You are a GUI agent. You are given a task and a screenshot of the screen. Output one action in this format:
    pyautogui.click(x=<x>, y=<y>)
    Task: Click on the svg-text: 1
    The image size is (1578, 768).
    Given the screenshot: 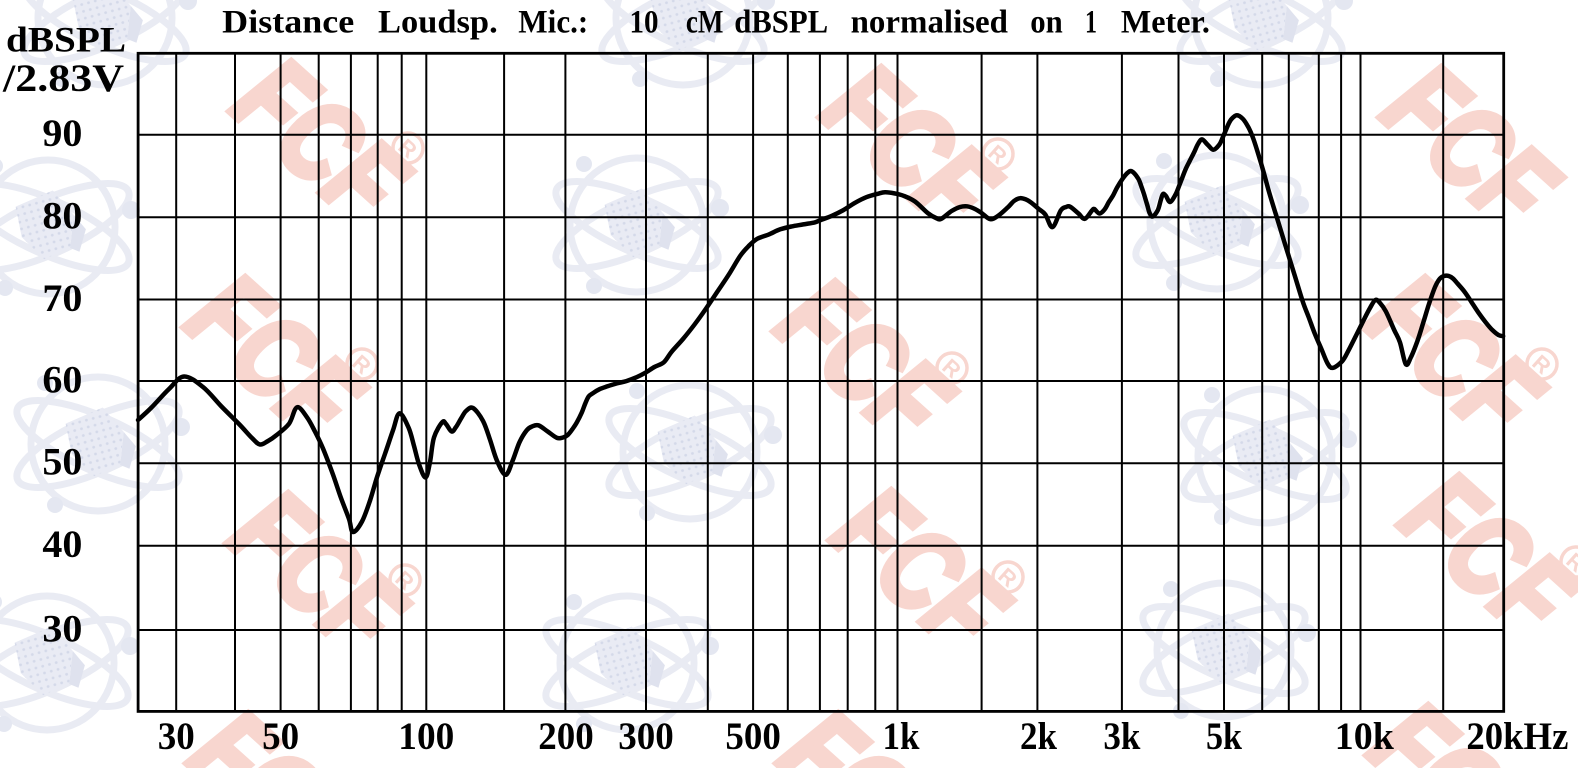 What is the action you would take?
    pyautogui.click(x=1091, y=23)
    